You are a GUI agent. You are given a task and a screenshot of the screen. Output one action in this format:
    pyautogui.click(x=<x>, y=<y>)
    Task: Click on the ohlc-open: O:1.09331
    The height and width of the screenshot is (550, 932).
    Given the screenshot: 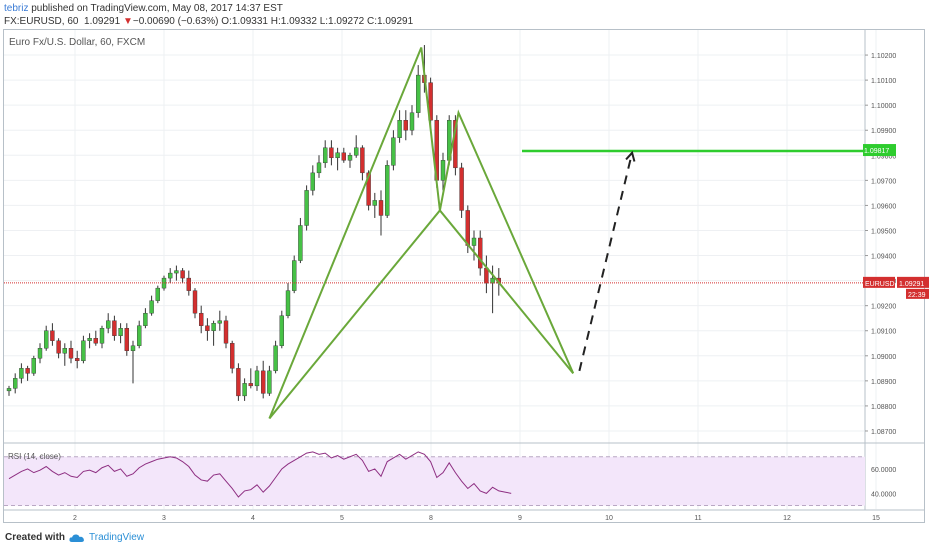 What is the action you would take?
    pyautogui.click(x=244, y=21)
    